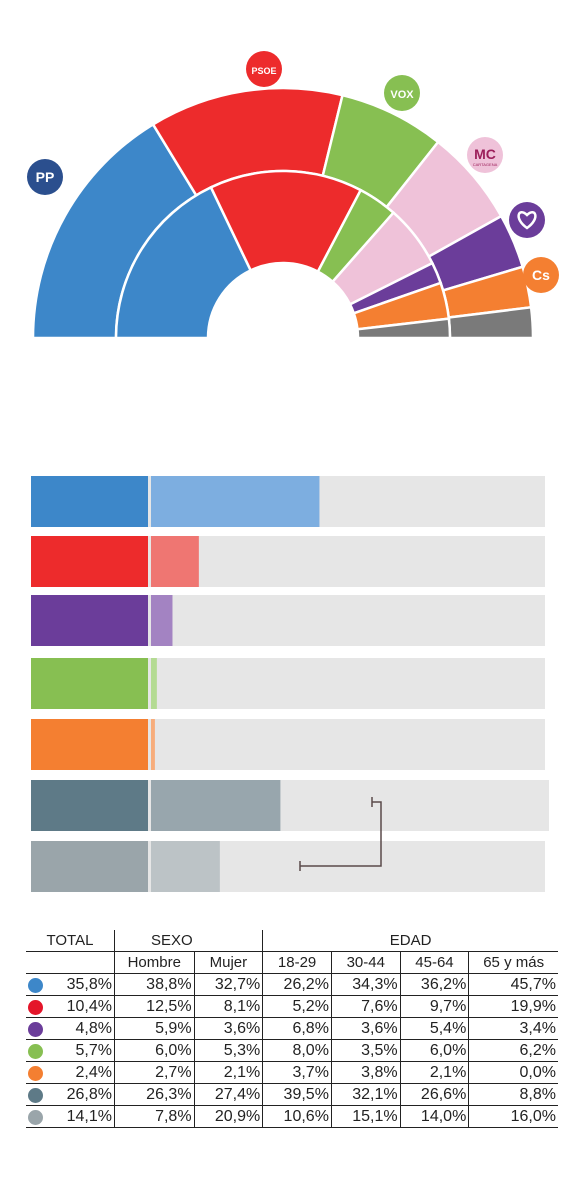  What do you see at coordinates (188, 941) in the screenshot?
I see `header-sexo: SEXO` at bounding box center [188, 941].